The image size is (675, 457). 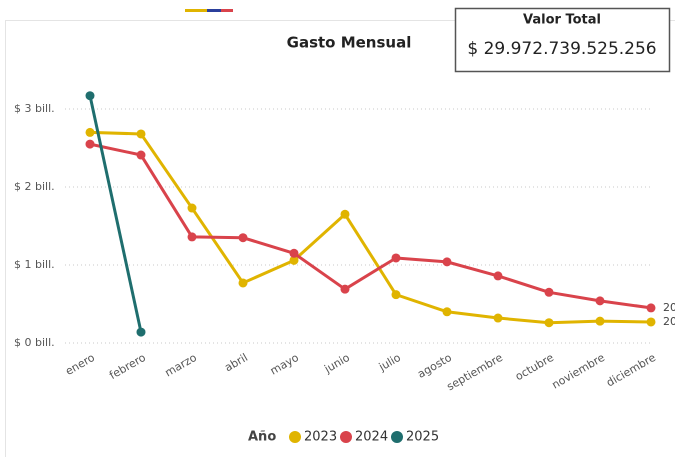 What do you see at coordinates (562, 20) in the screenshot?
I see `card-title: Valor Total` at bounding box center [562, 20].